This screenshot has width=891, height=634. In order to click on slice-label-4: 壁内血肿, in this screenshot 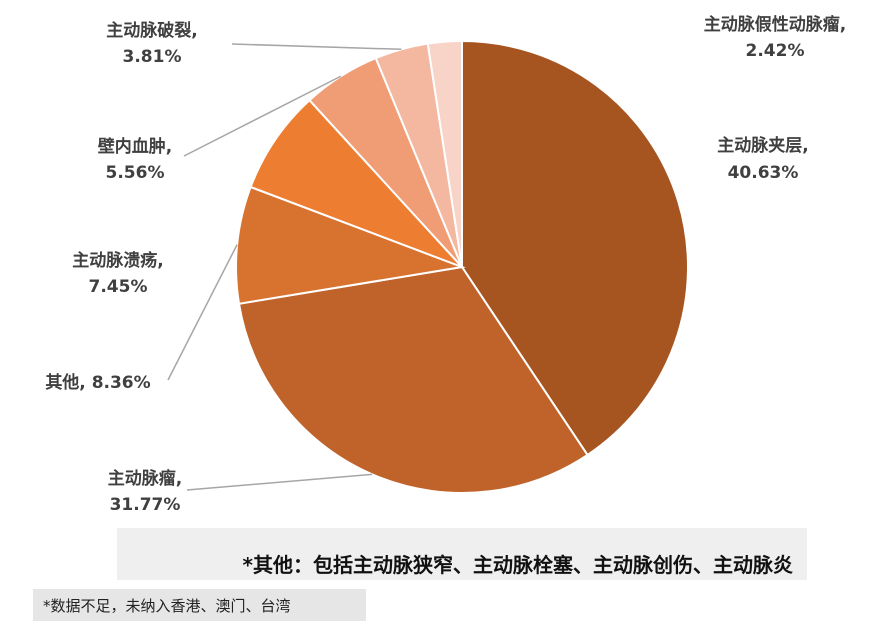, I will do `click(135, 146)`.